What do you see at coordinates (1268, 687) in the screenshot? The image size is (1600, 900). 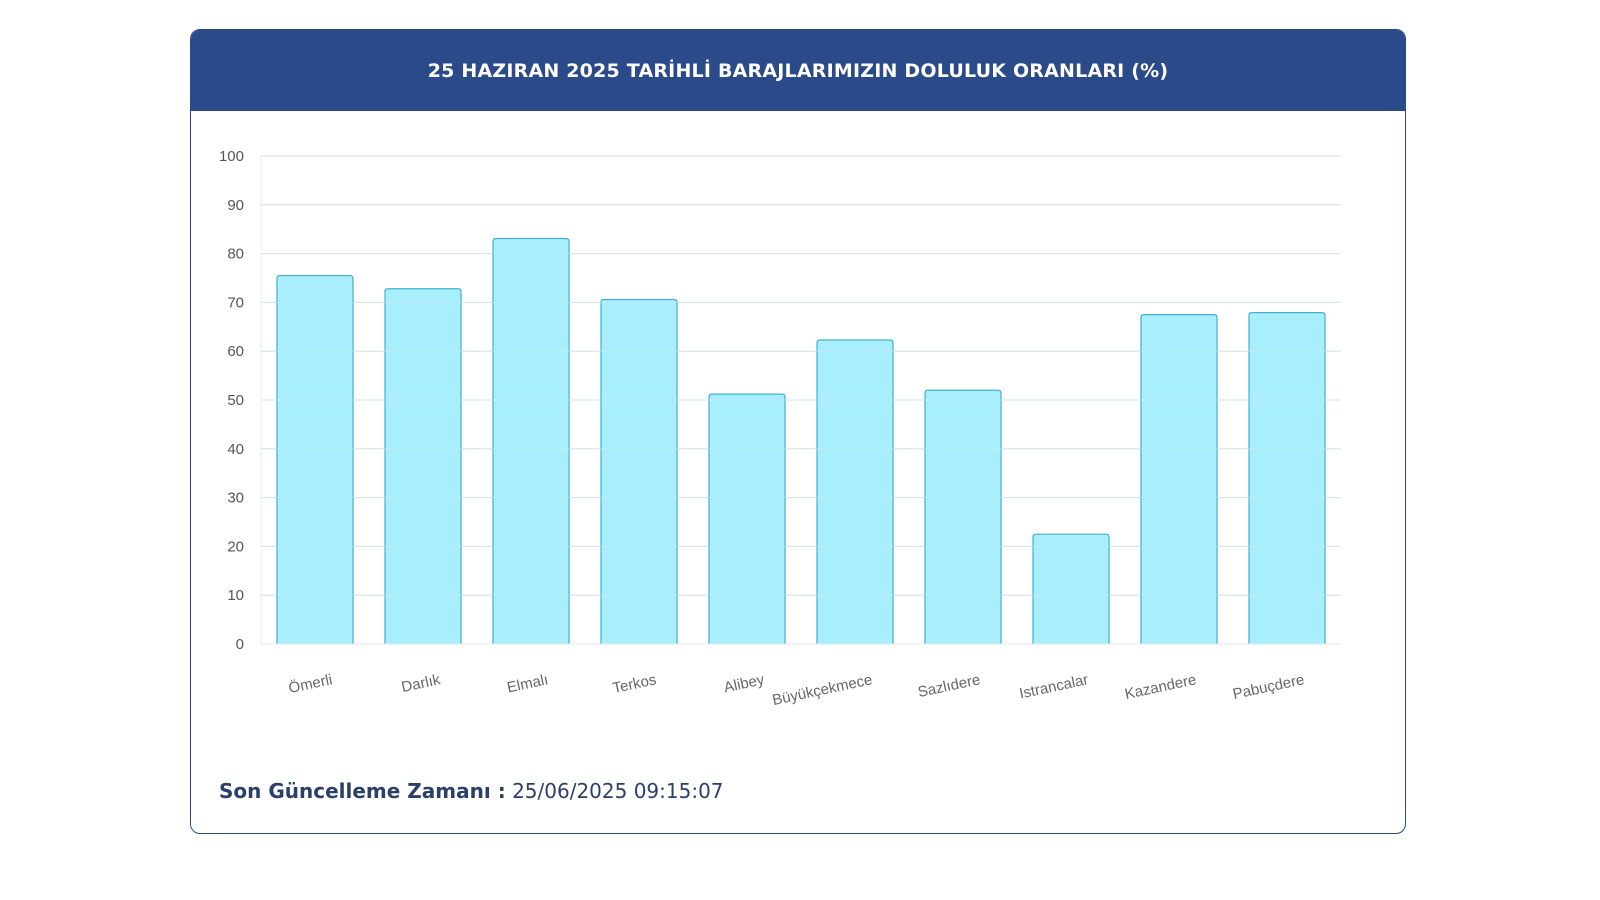 I see `x-tick-label: Pabuçdere` at bounding box center [1268, 687].